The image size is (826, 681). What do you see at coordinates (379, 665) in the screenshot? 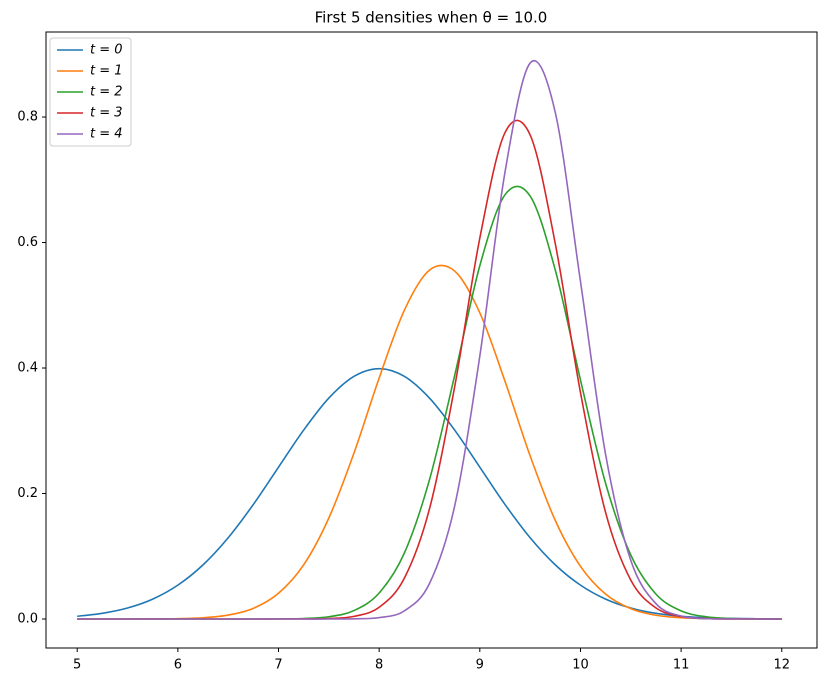
I see `x-tick-label: 8` at bounding box center [379, 665].